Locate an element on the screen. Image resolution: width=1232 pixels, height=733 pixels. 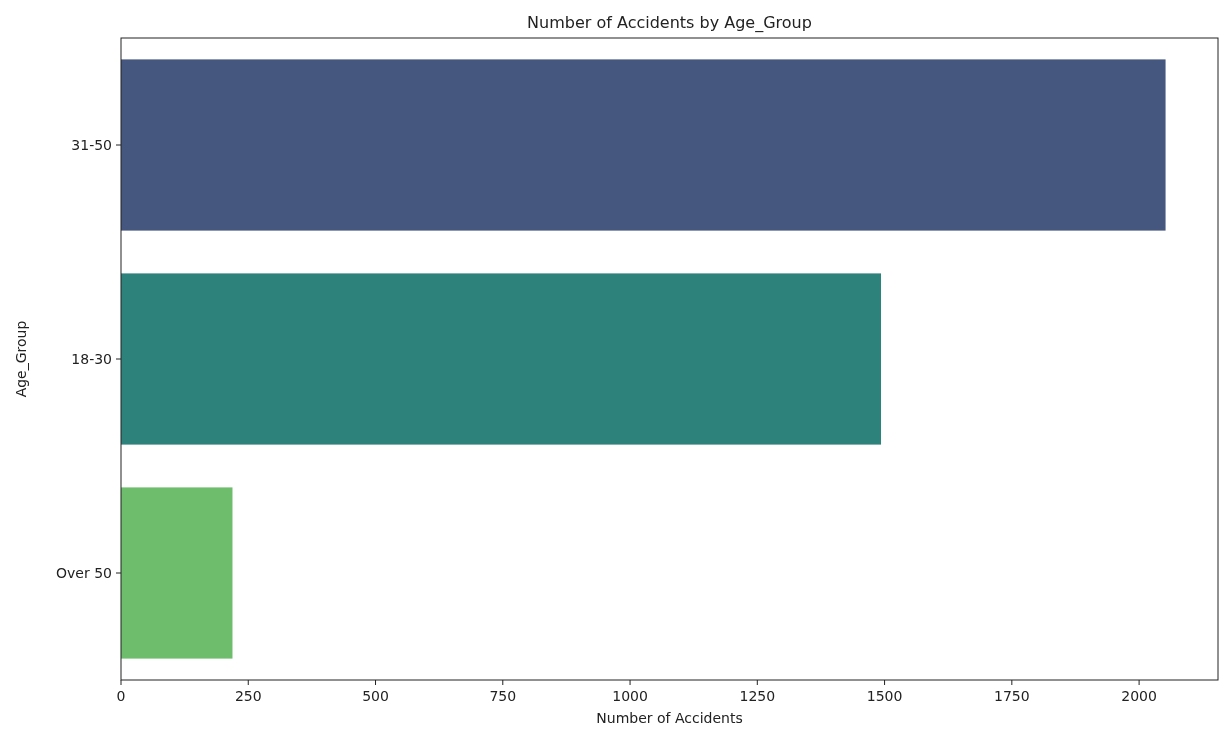
x-tick-label: 500 is located at coordinates (375, 696).